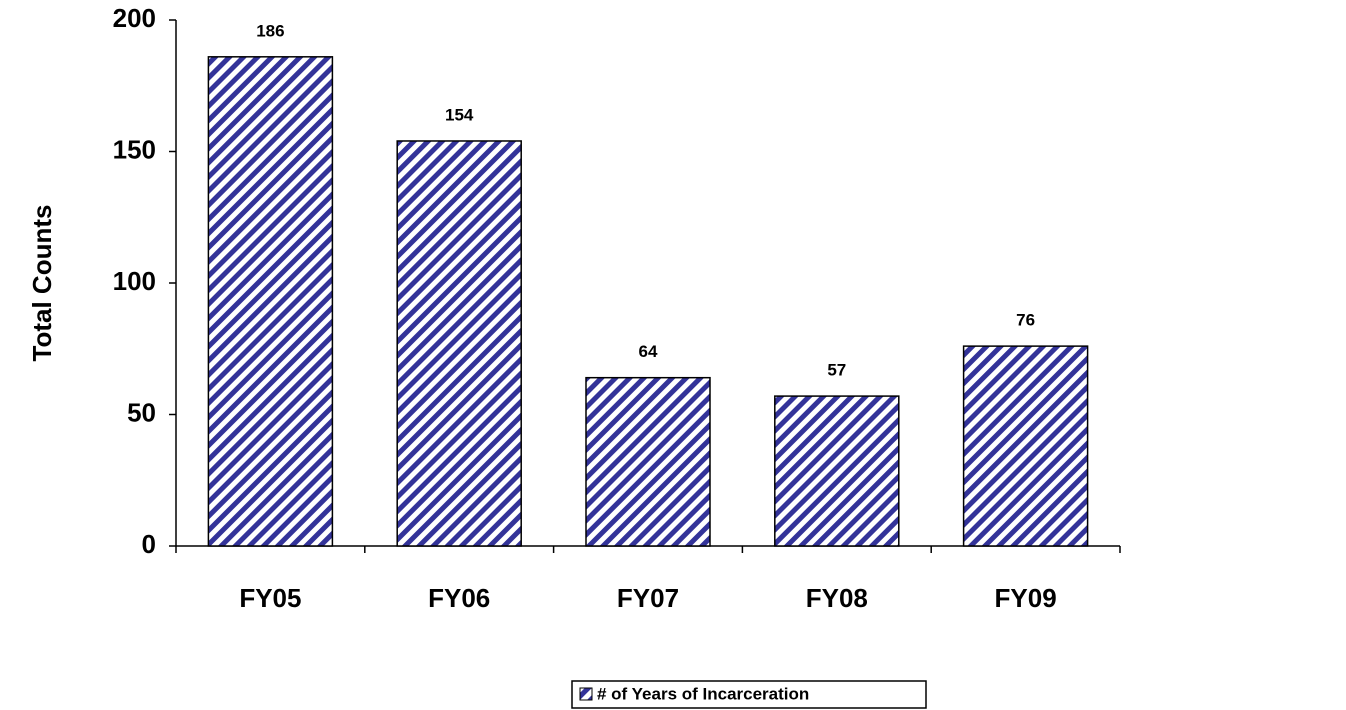  I want to click on y-tick-label: 150, so click(134, 149).